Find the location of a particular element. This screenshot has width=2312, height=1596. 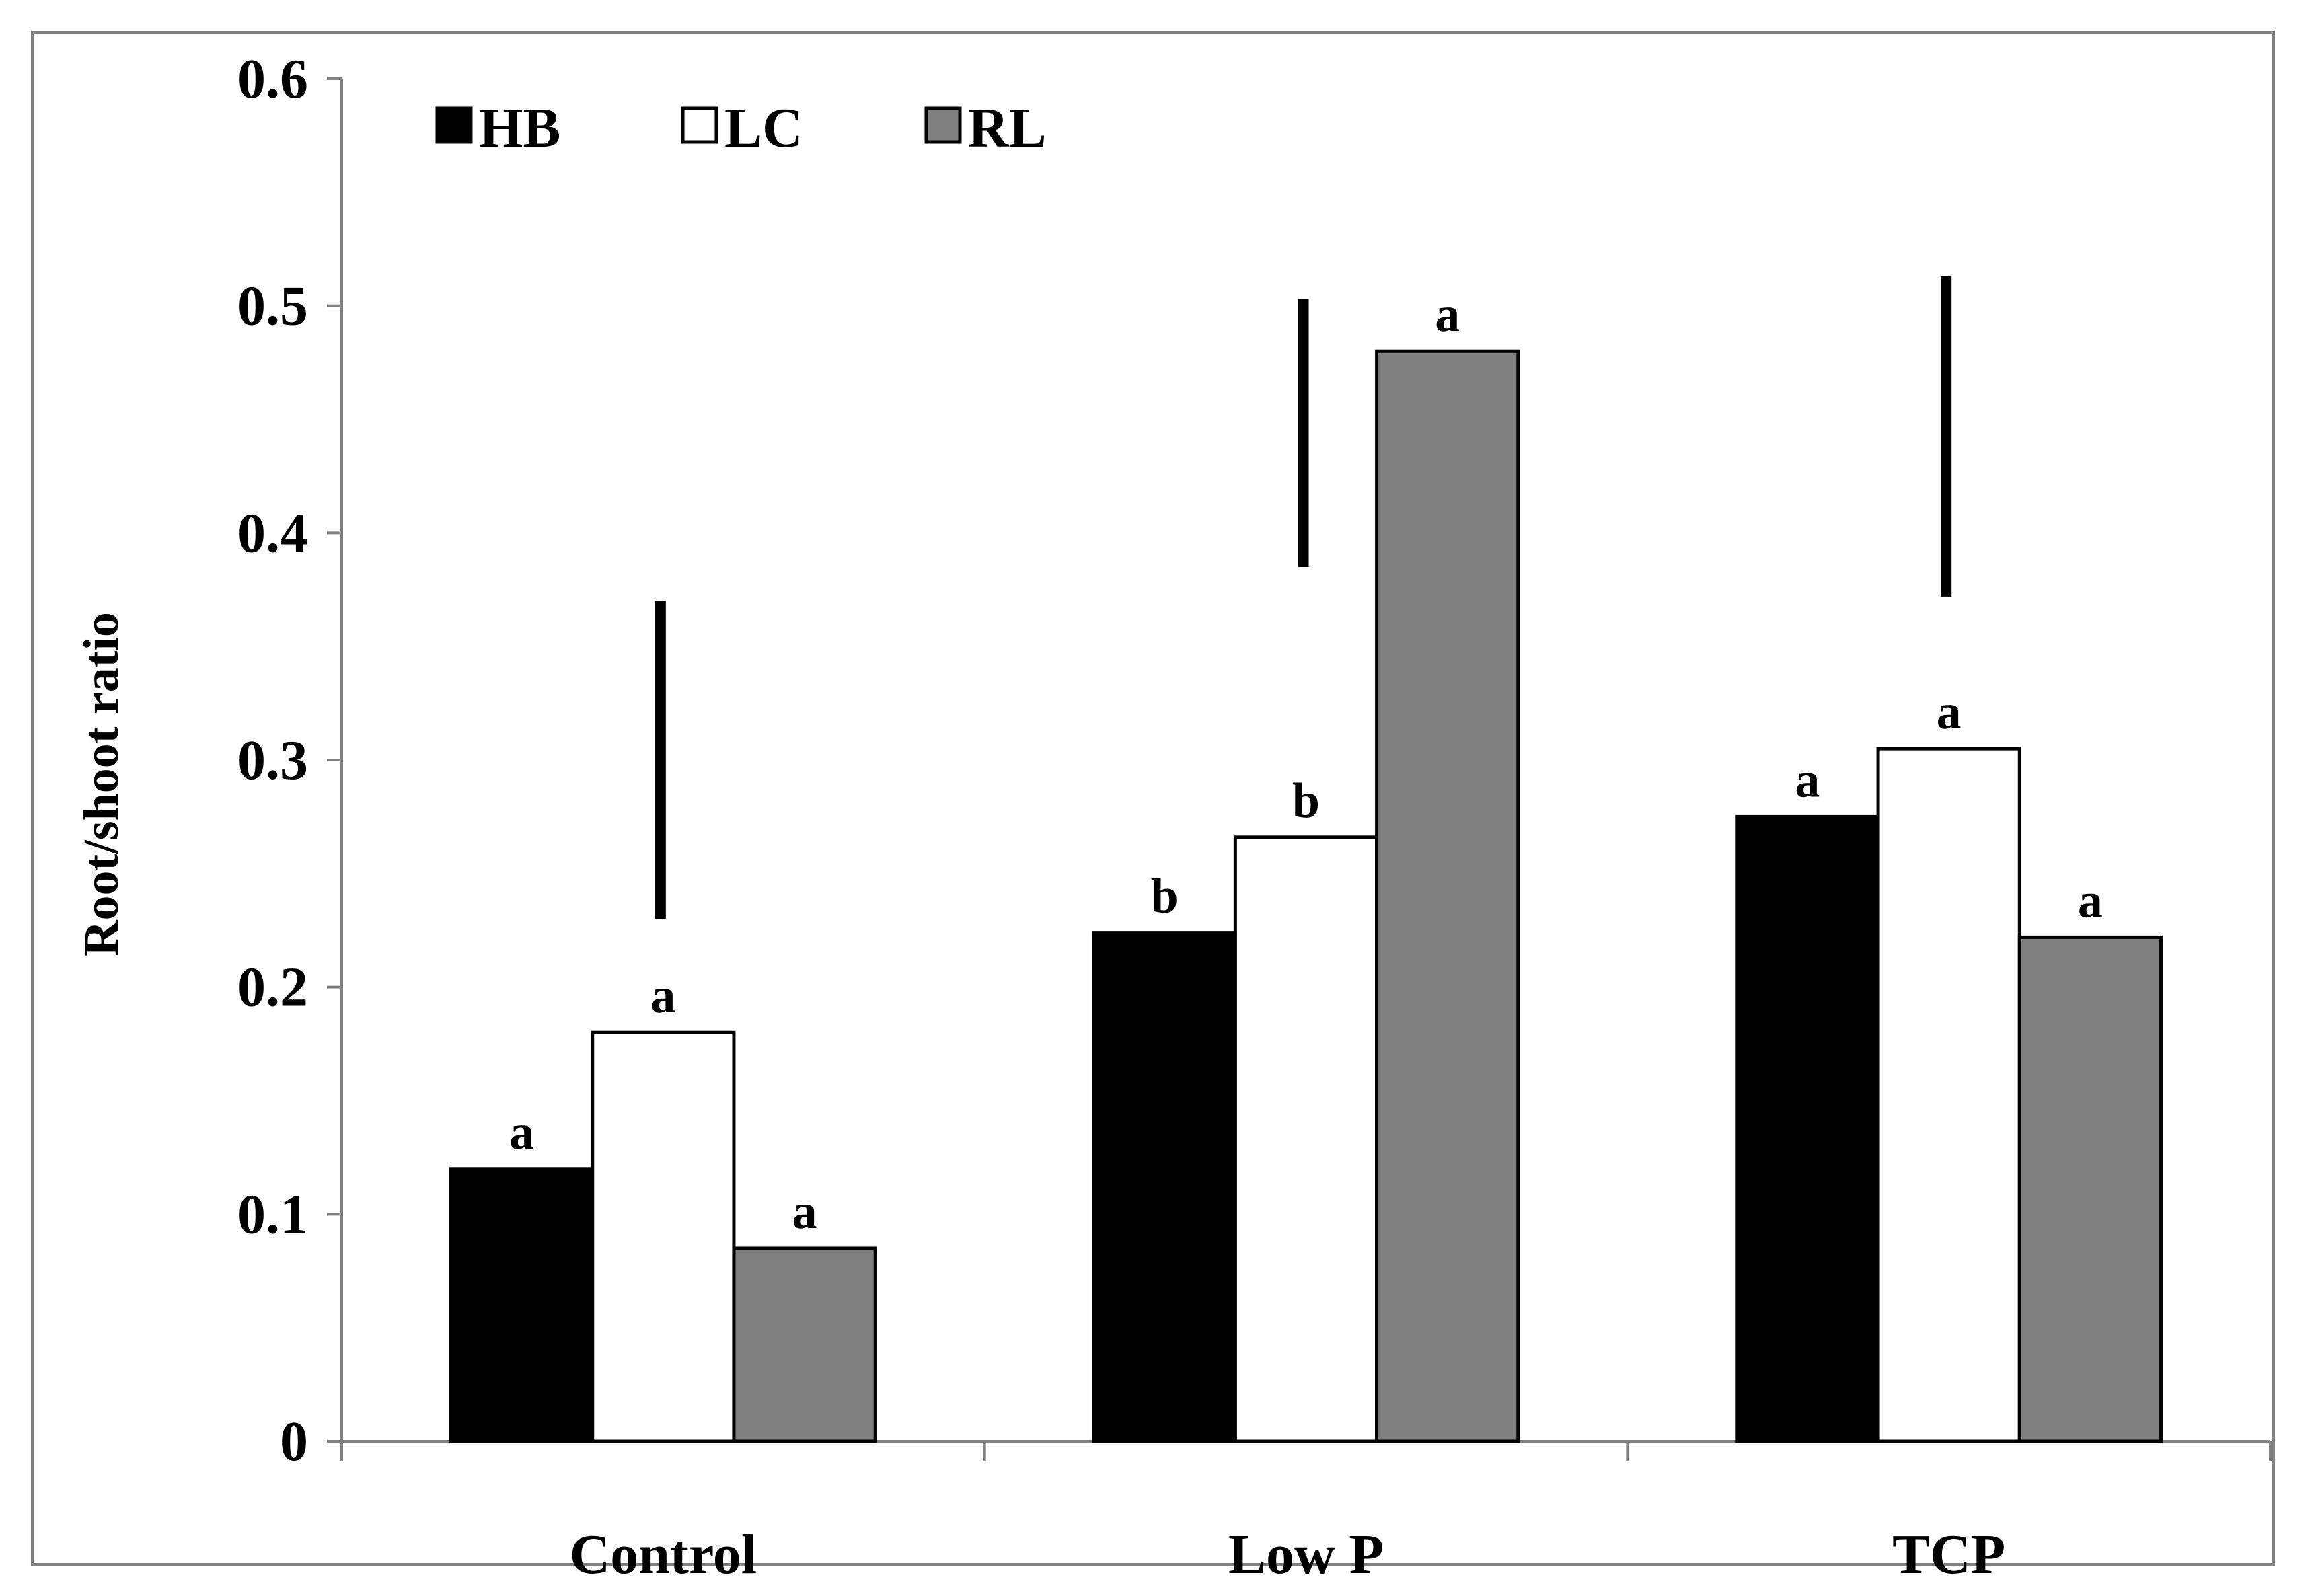

y-tick-label: 0.4 is located at coordinates (272, 533).